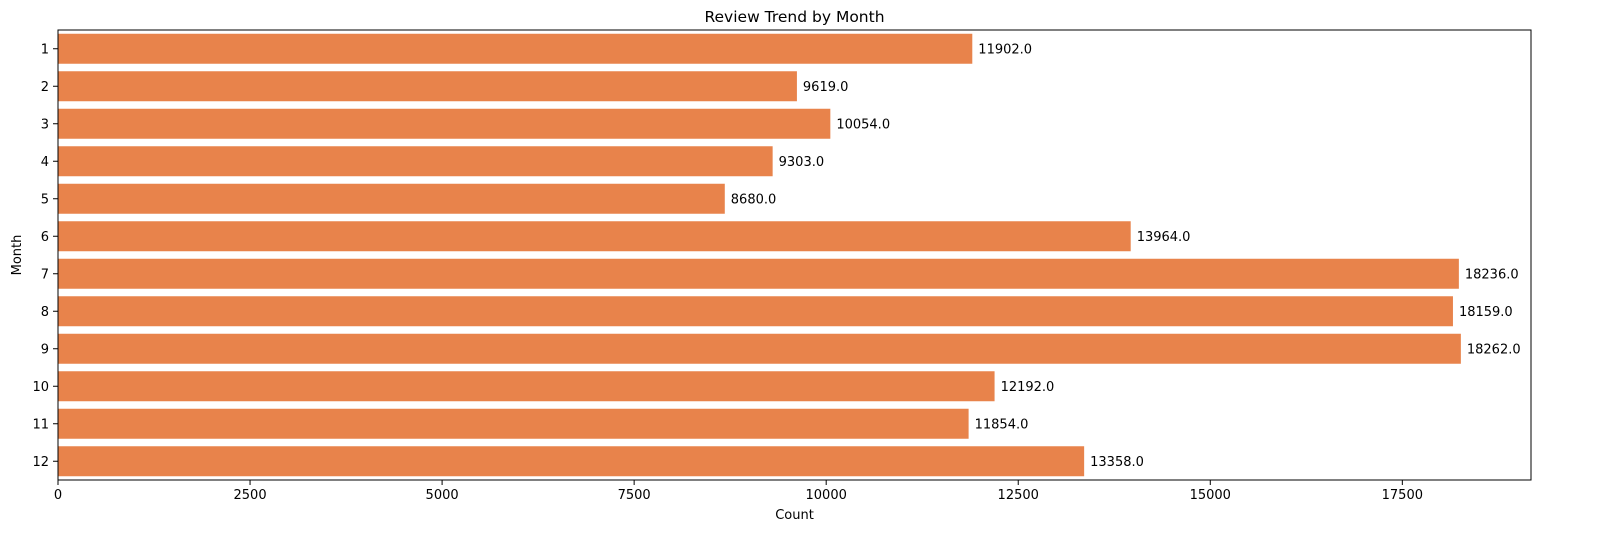 This screenshot has height=551, width=1617. What do you see at coordinates (802, 162) in the screenshot?
I see `bar-value-label-month-4: 9303.0` at bounding box center [802, 162].